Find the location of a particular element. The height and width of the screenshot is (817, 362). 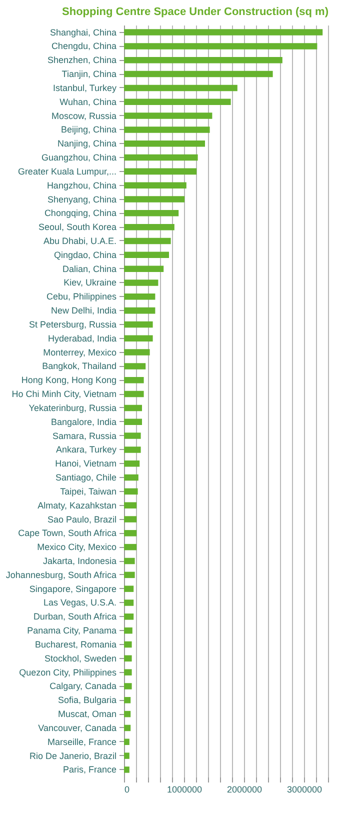

y-tick-label: Rio De Janerio, Brazil is located at coordinates (72, 755).